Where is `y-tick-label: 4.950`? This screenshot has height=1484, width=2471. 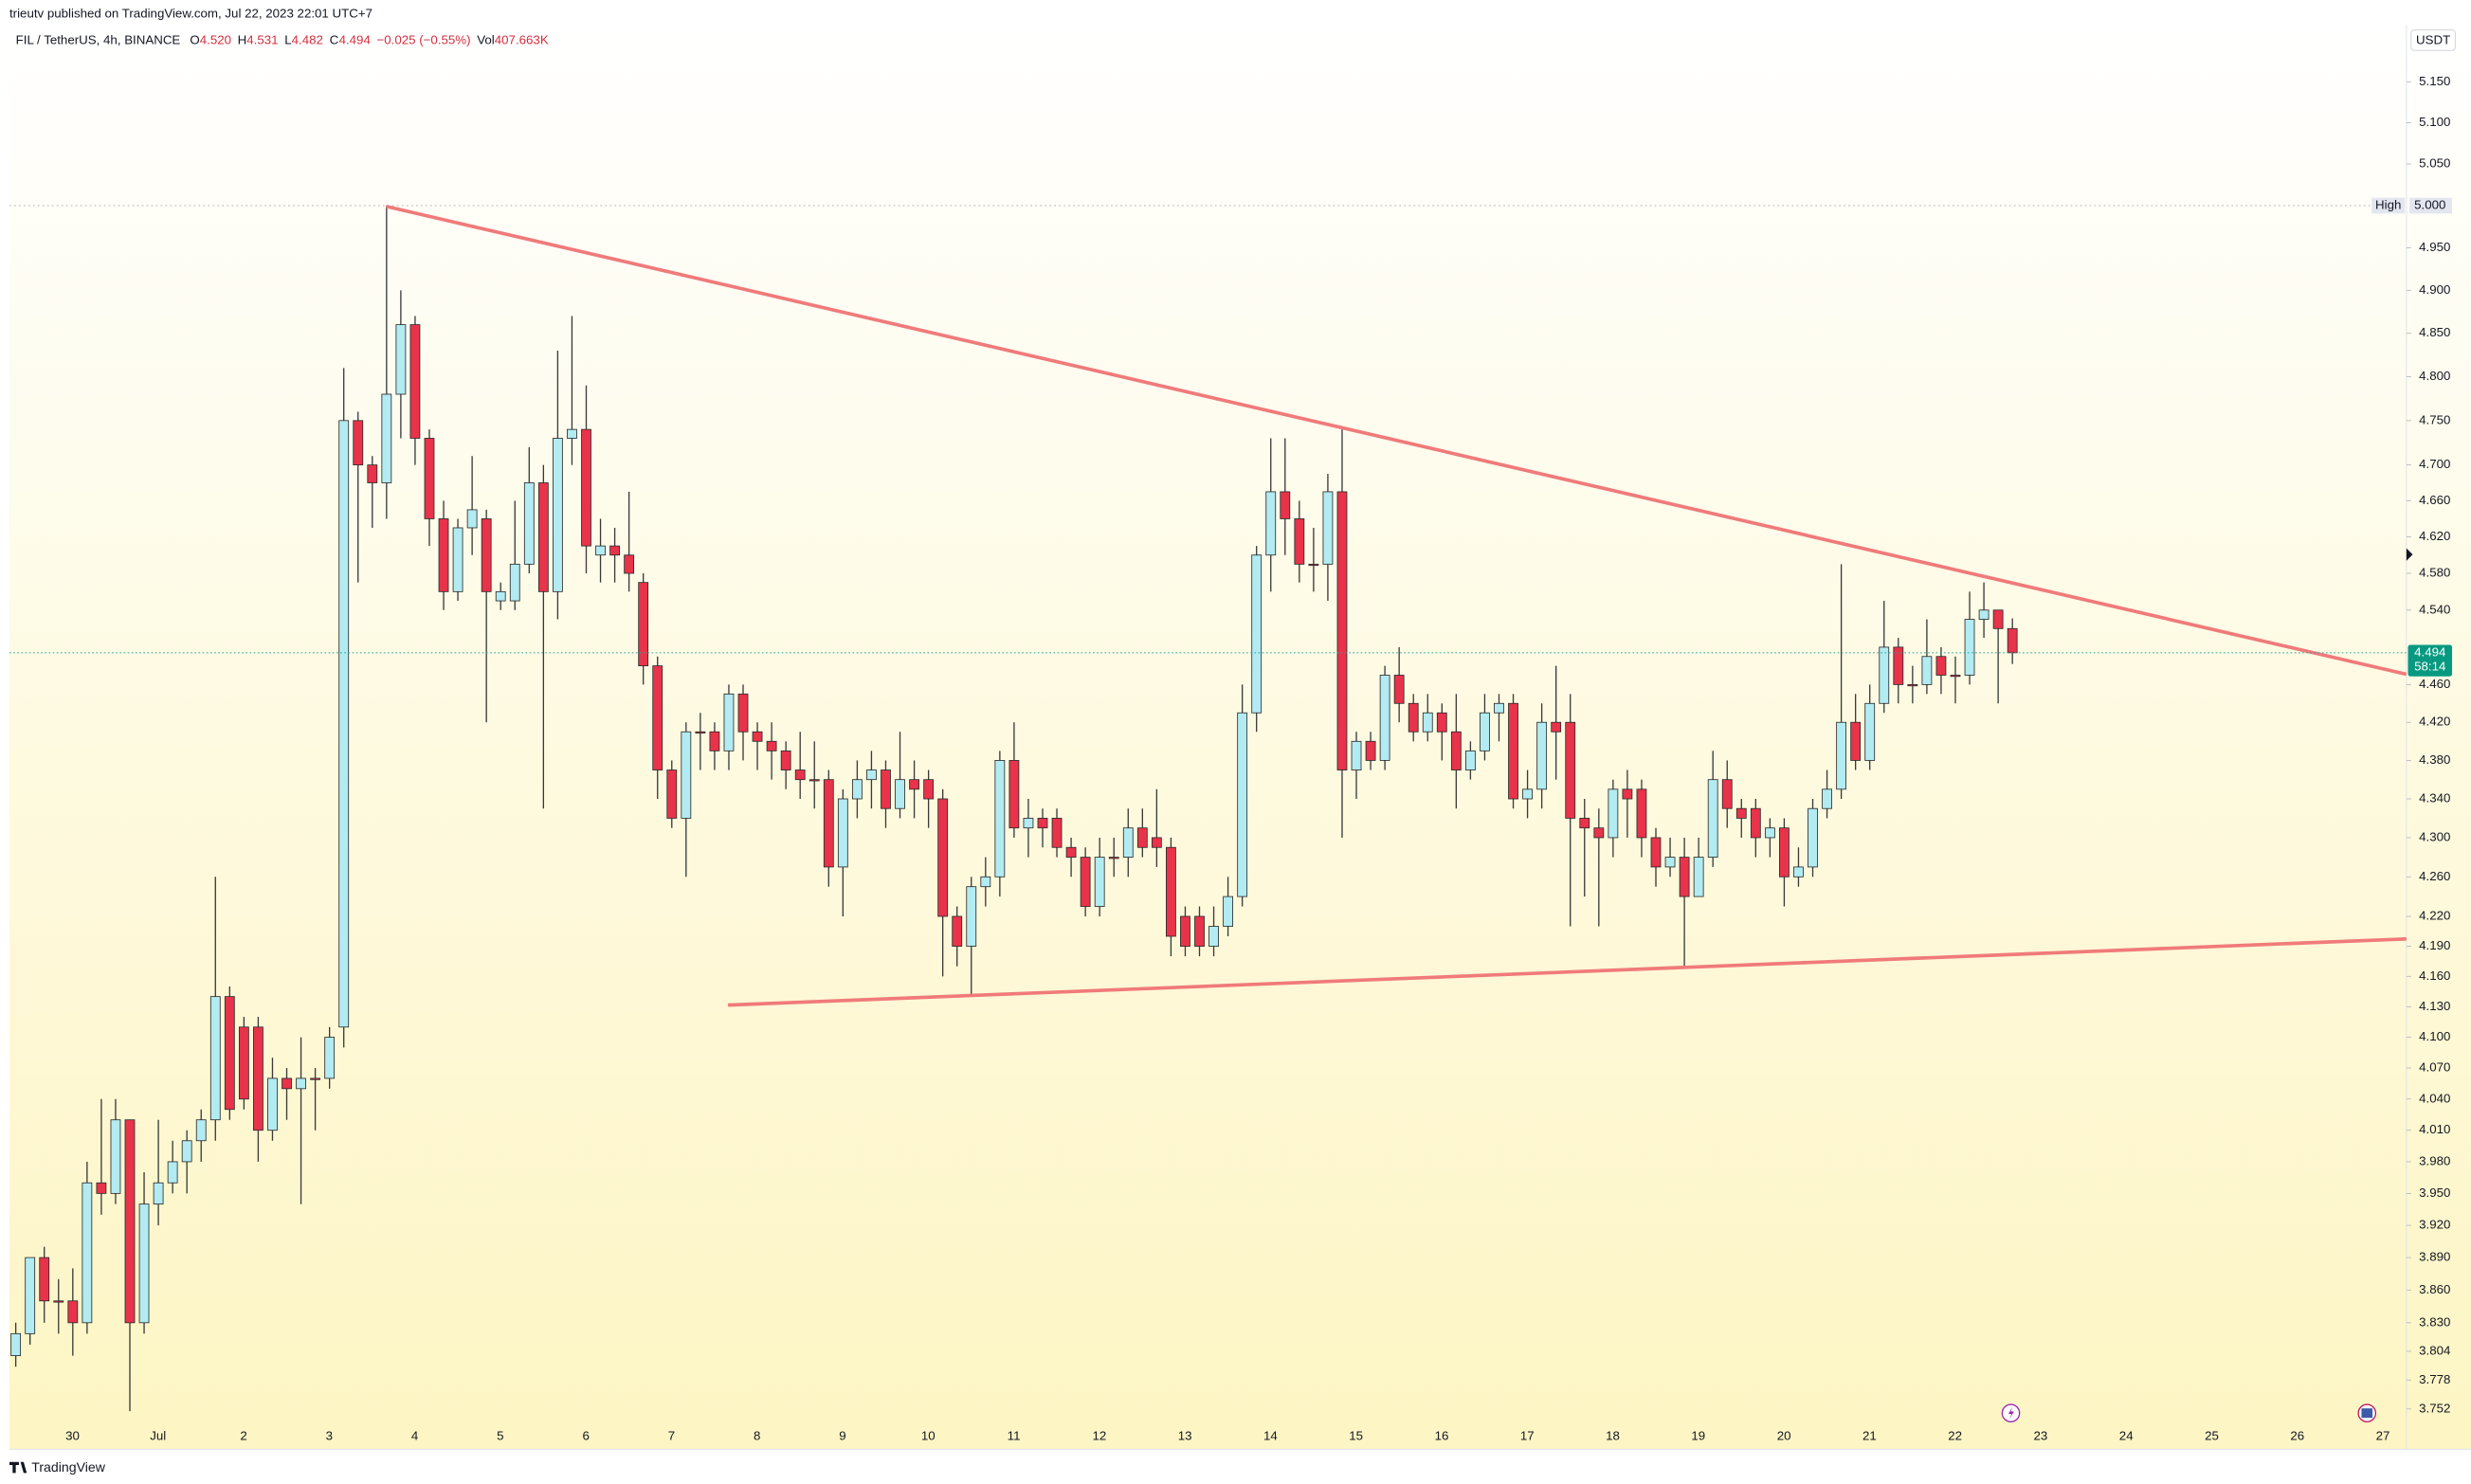 y-tick-label: 4.950 is located at coordinates (2434, 247).